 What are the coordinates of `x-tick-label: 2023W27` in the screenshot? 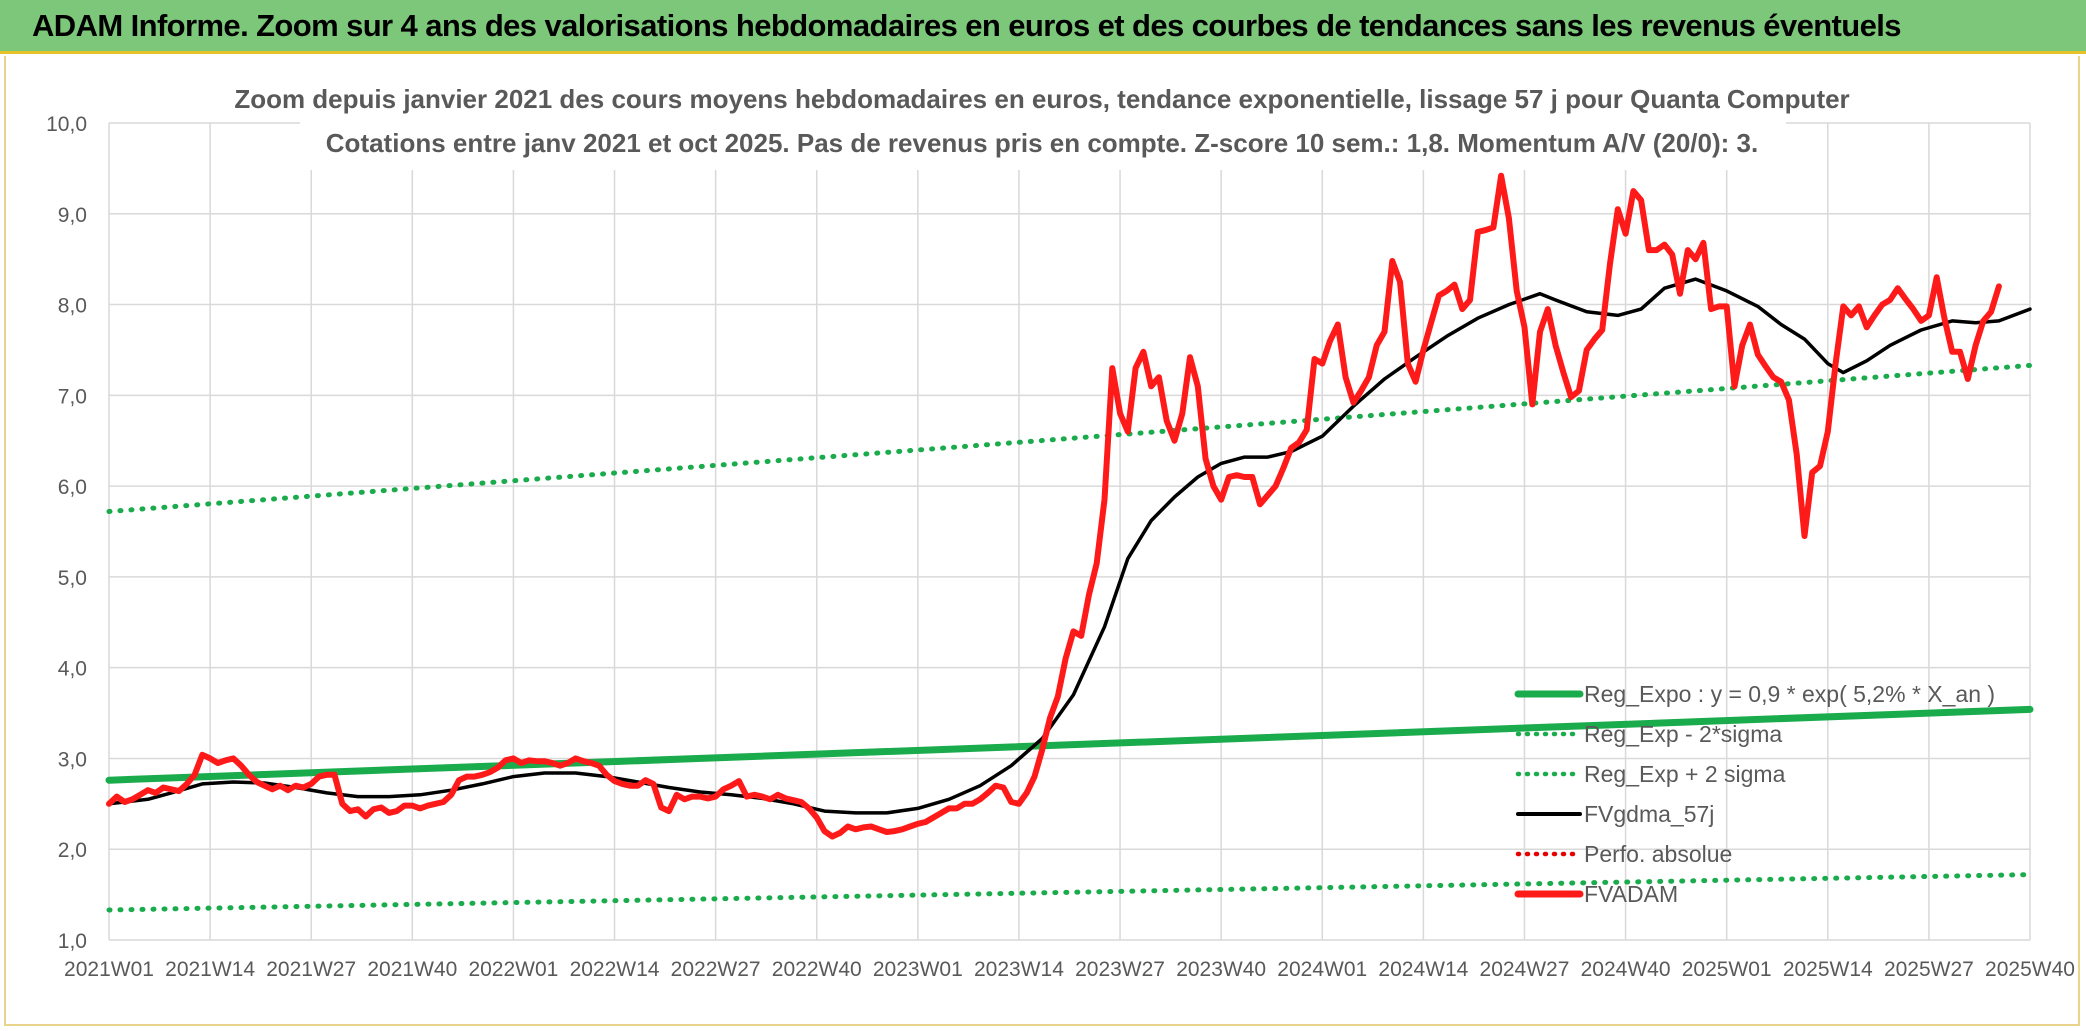 It's located at (1120, 969).